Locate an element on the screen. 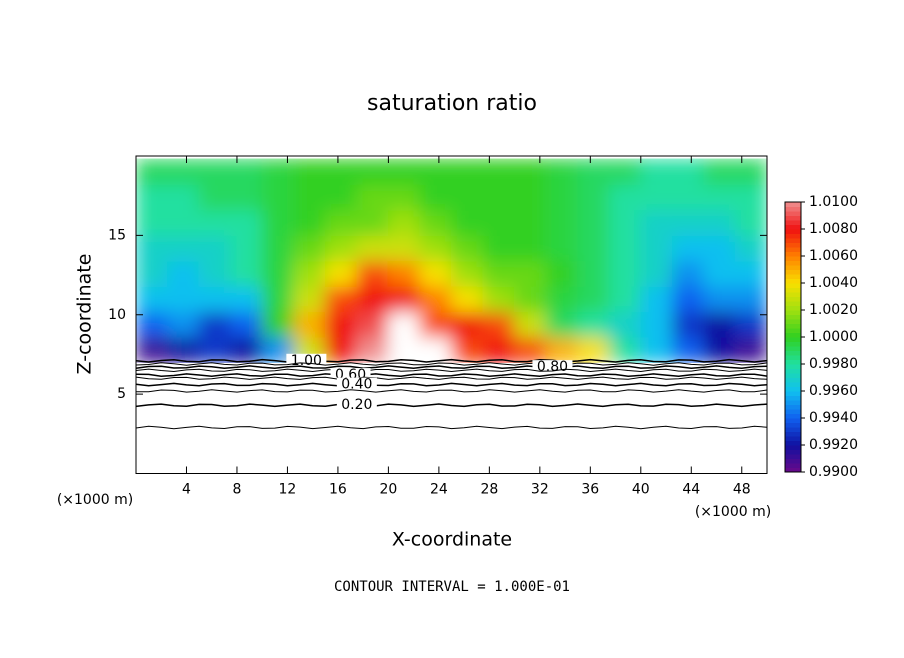 This screenshot has width=904, height=658. colorbar-tick-label: 1.0020 is located at coordinates (833, 310).